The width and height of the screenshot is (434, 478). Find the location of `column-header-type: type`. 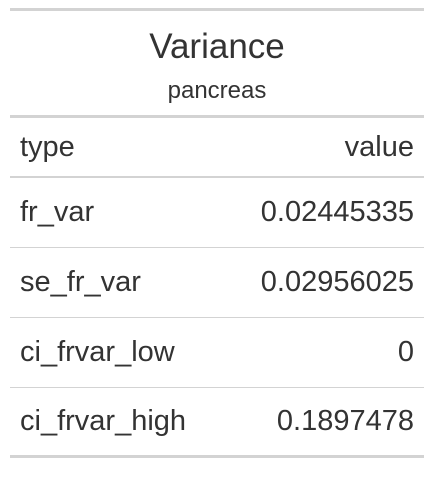

column-header-type: type is located at coordinates (47, 146).